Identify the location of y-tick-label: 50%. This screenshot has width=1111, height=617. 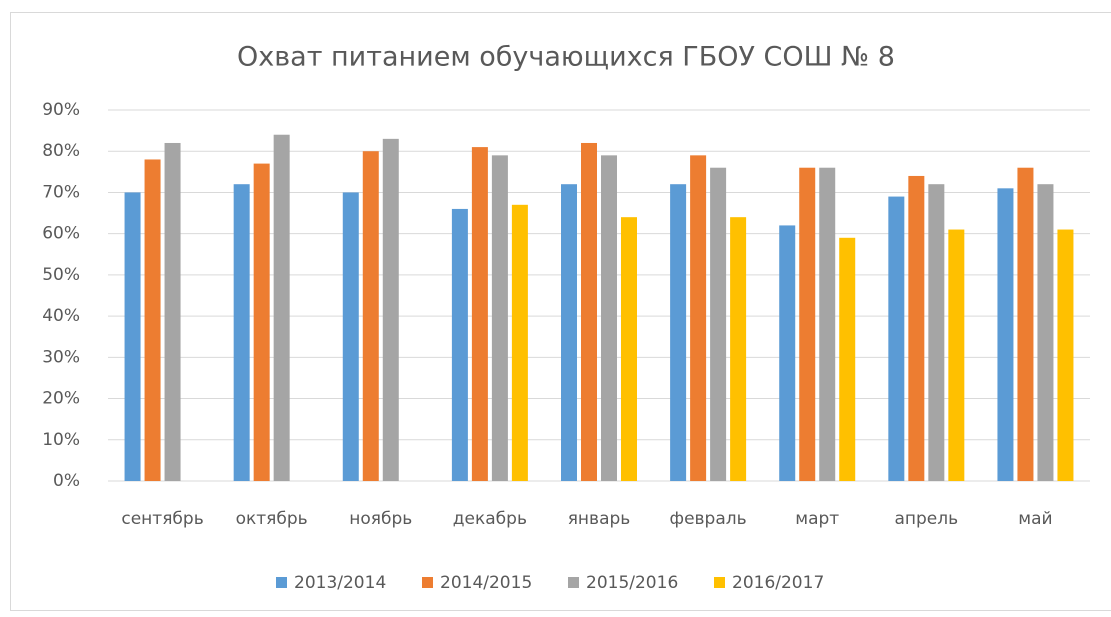
(61, 275).